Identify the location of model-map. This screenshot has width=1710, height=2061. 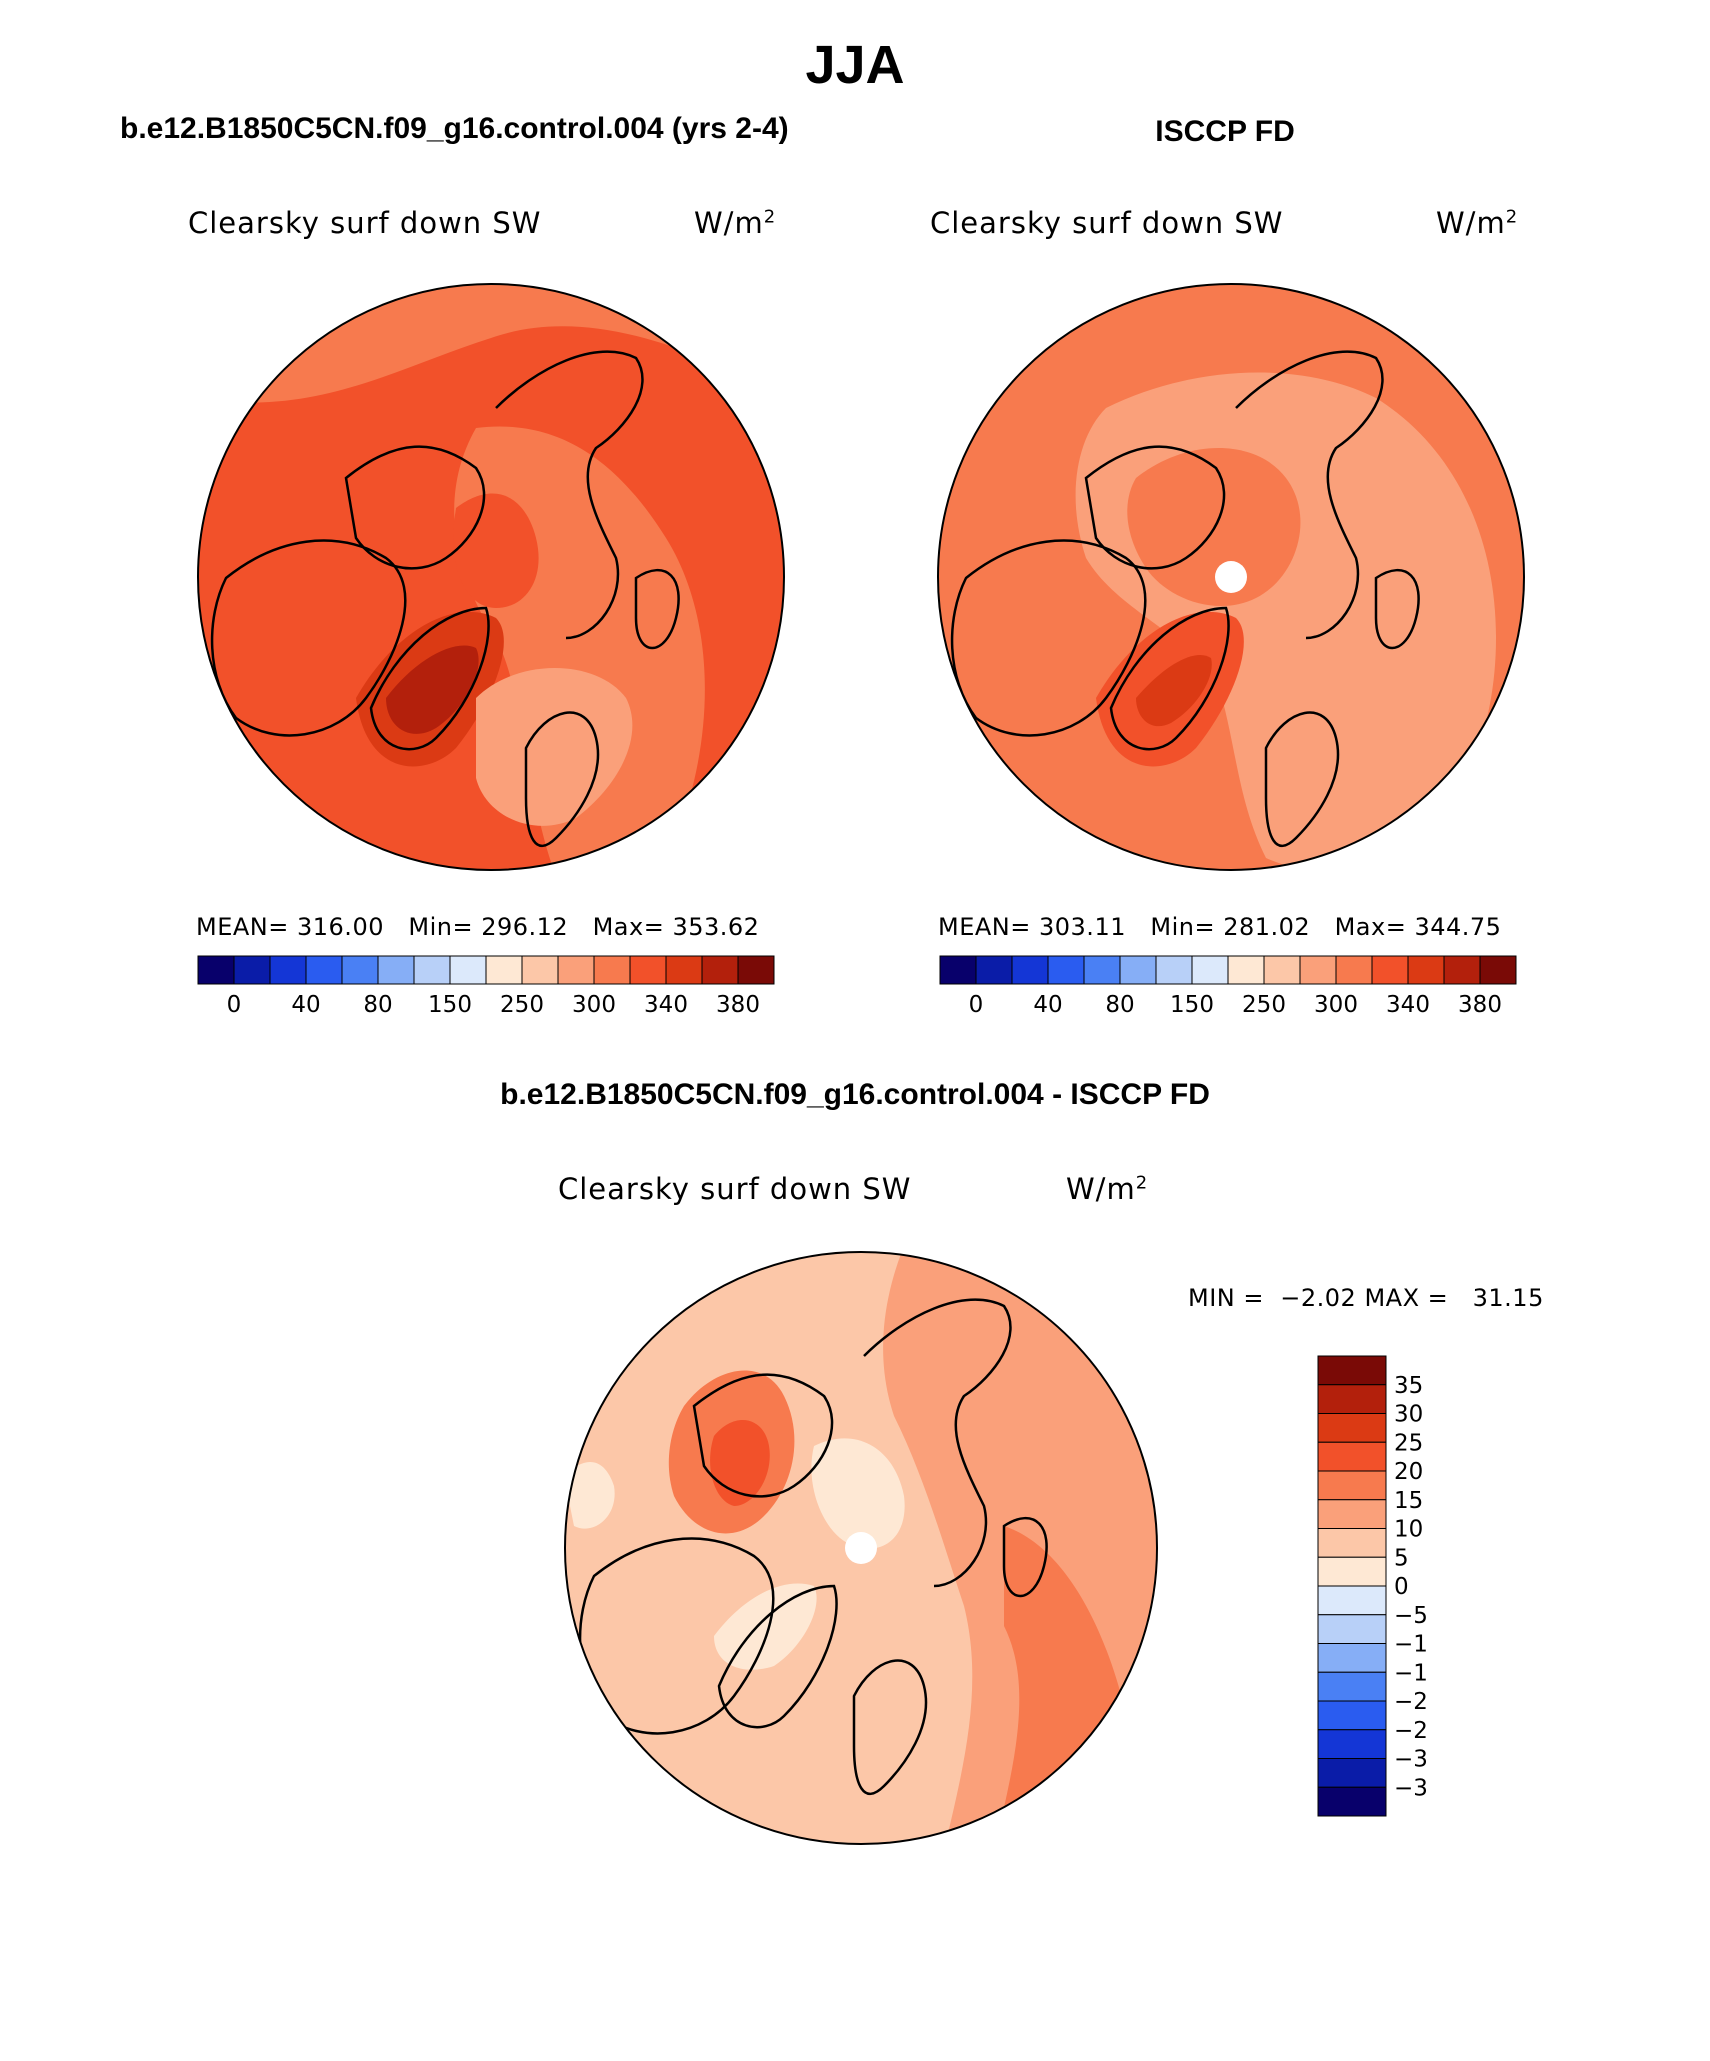
(491, 577).